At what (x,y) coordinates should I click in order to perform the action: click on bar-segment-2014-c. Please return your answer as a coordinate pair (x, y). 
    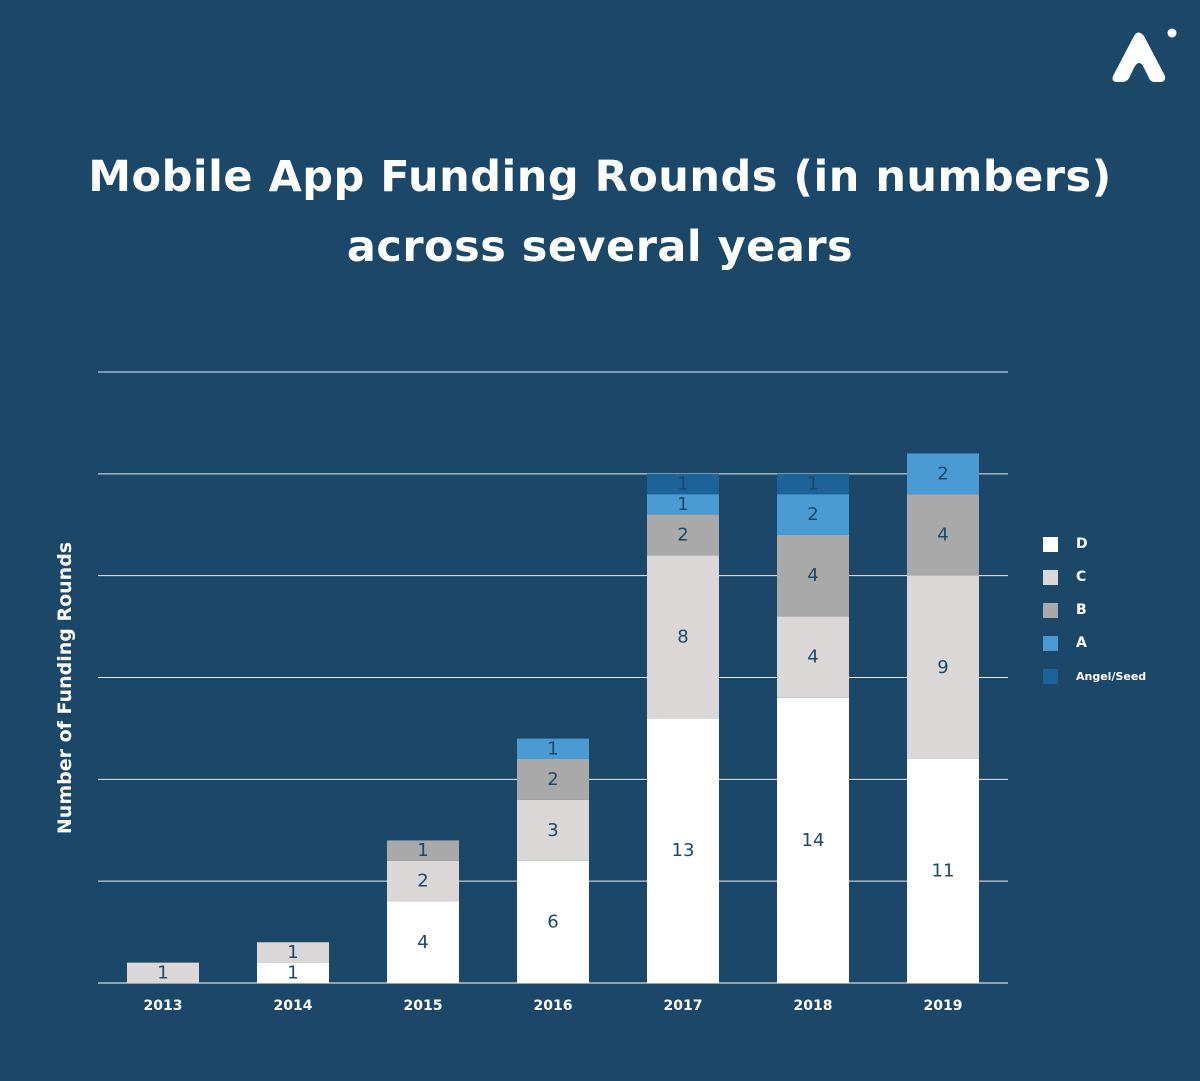
    Looking at the image, I should click on (293, 952).